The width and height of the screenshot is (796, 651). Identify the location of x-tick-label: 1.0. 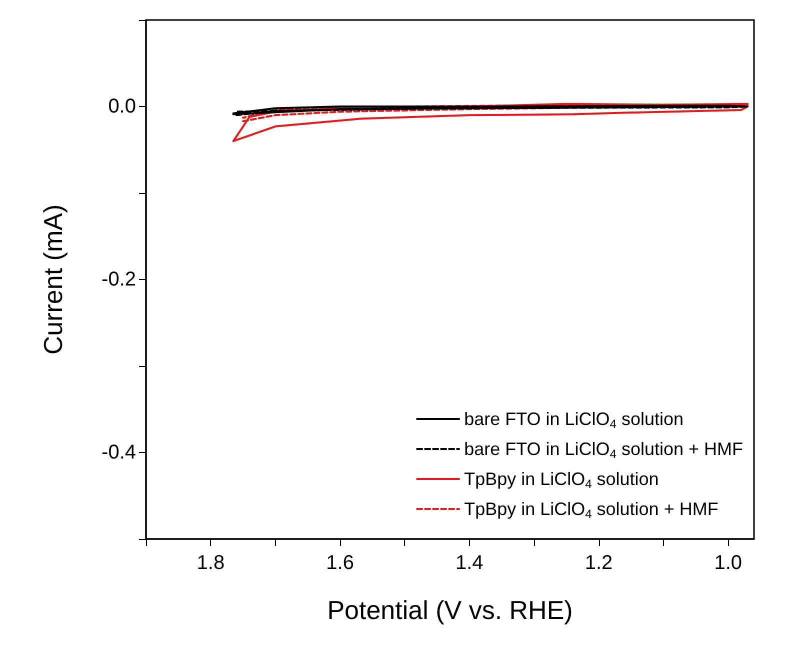
(728, 563).